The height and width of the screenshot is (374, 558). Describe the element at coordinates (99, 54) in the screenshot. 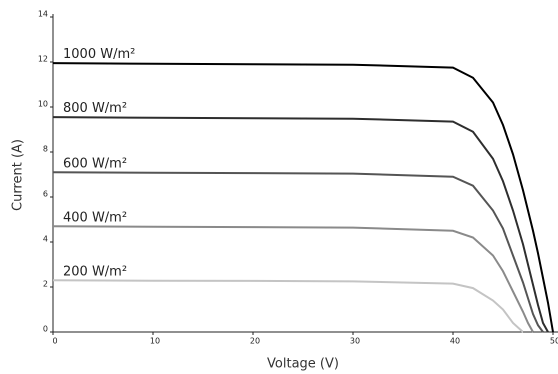

I see `series-label: 1000 W/m²` at that location.